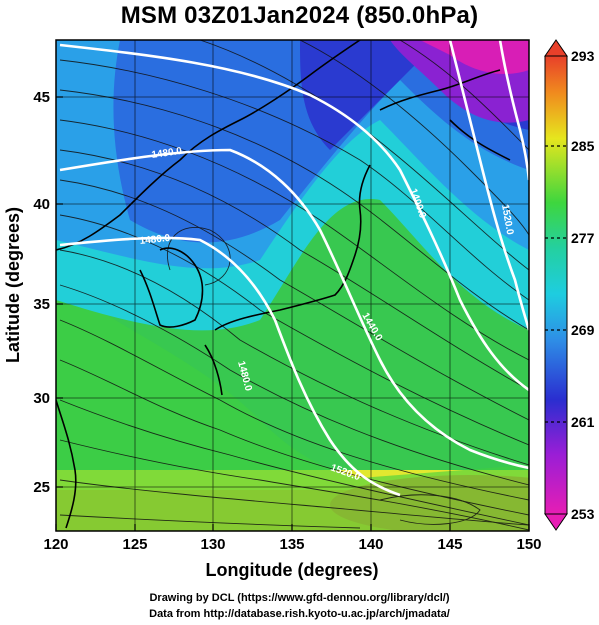  What do you see at coordinates (41, 304) in the screenshot?
I see `y-tick-label: 35` at bounding box center [41, 304].